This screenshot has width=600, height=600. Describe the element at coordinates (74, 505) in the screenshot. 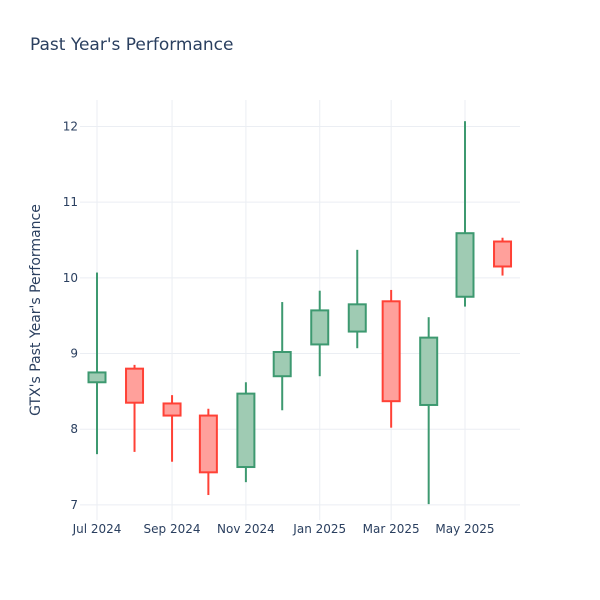

I see `y-tick-label: 7` at that location.